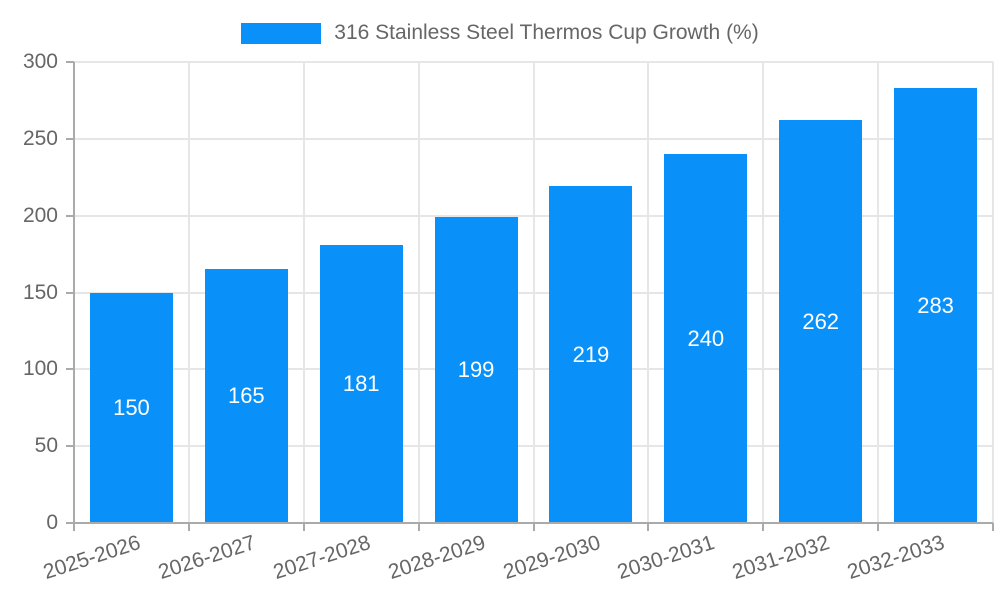 Image resolution: width=1000 pixels, height=600 pixels. I want to click on x-tick-label-text: 2026-2027, so click(207, 557).